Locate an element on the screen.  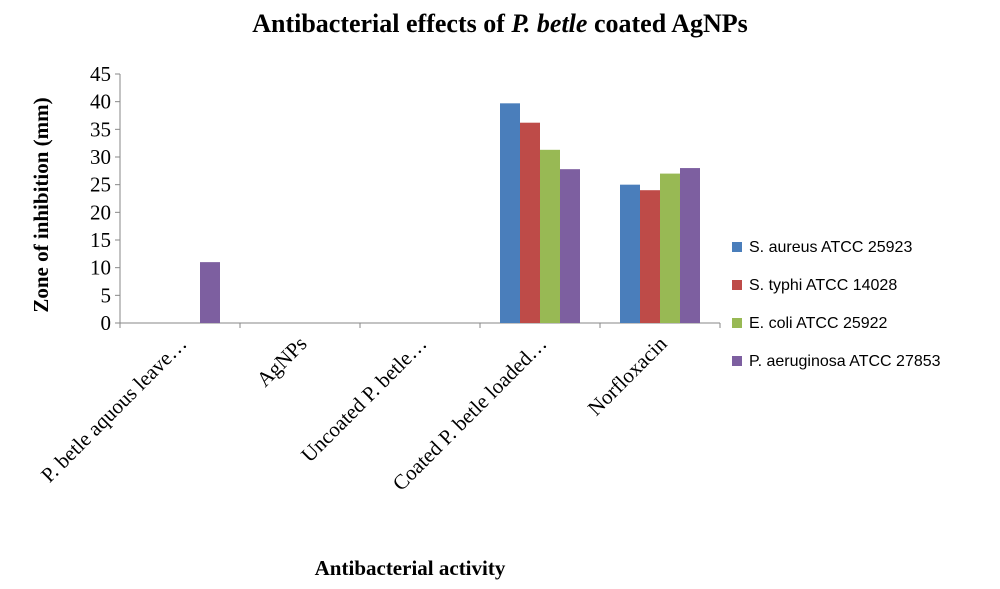
y-tick-label: 0 is located at coordinates (106, 323).